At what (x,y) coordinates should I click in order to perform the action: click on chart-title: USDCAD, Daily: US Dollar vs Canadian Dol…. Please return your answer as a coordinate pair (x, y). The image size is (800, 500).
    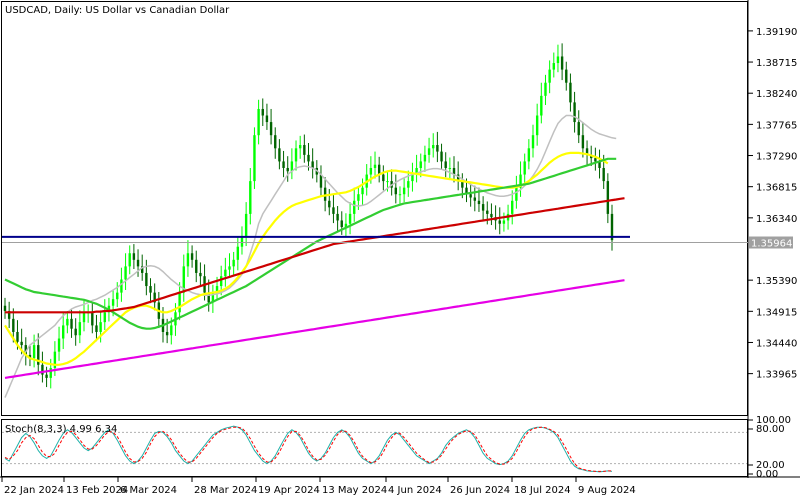
    Looking at the image, I should click on (117, 10).